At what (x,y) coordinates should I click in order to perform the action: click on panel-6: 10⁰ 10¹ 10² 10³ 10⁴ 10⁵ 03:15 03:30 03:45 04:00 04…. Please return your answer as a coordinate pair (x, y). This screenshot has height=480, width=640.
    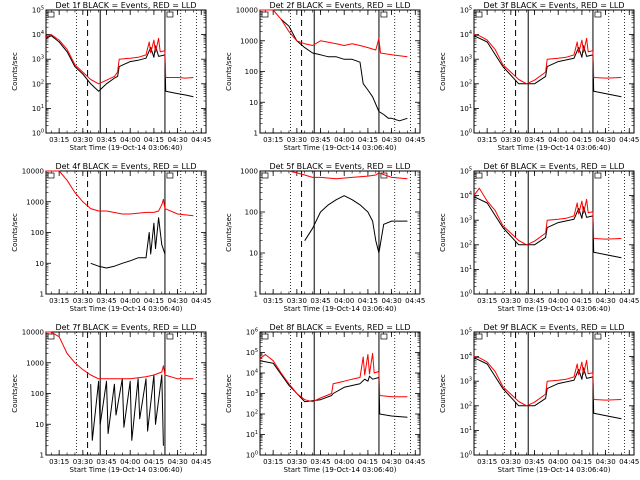
    Looking at the image, I should click on (539, 237).